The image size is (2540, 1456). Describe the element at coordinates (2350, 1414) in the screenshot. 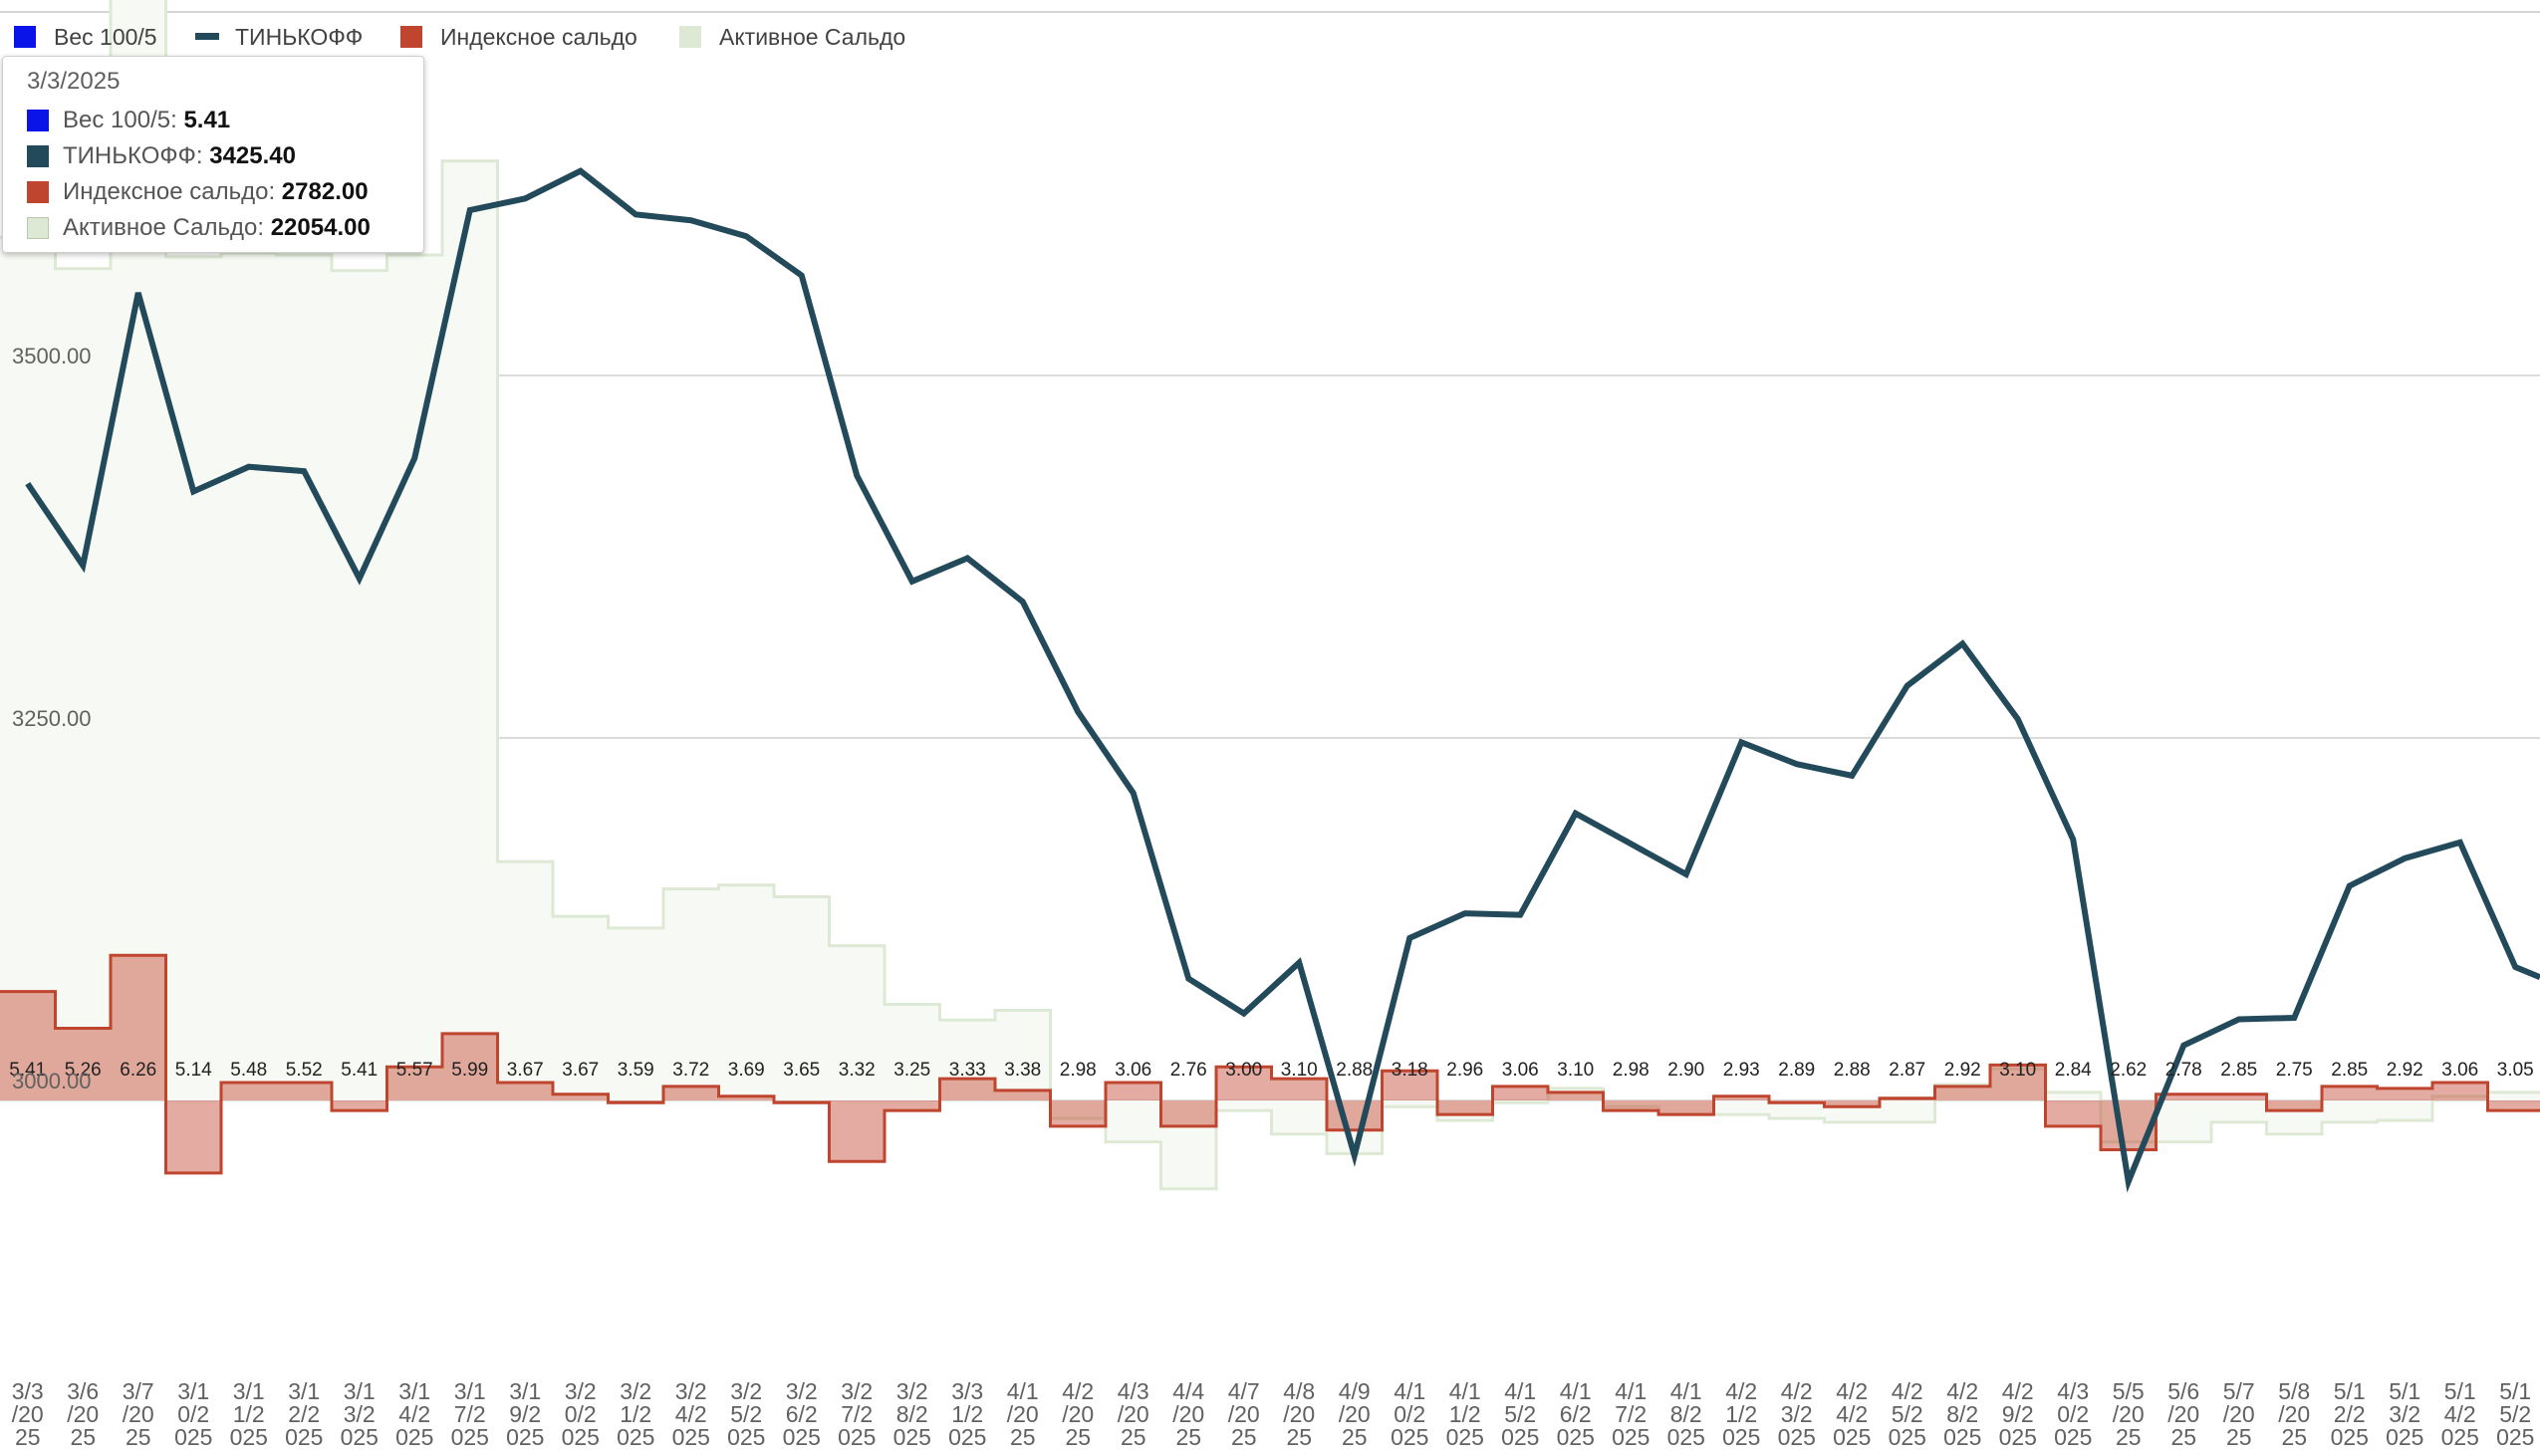

I see `x-tick-label-line: 2/2` at that location.